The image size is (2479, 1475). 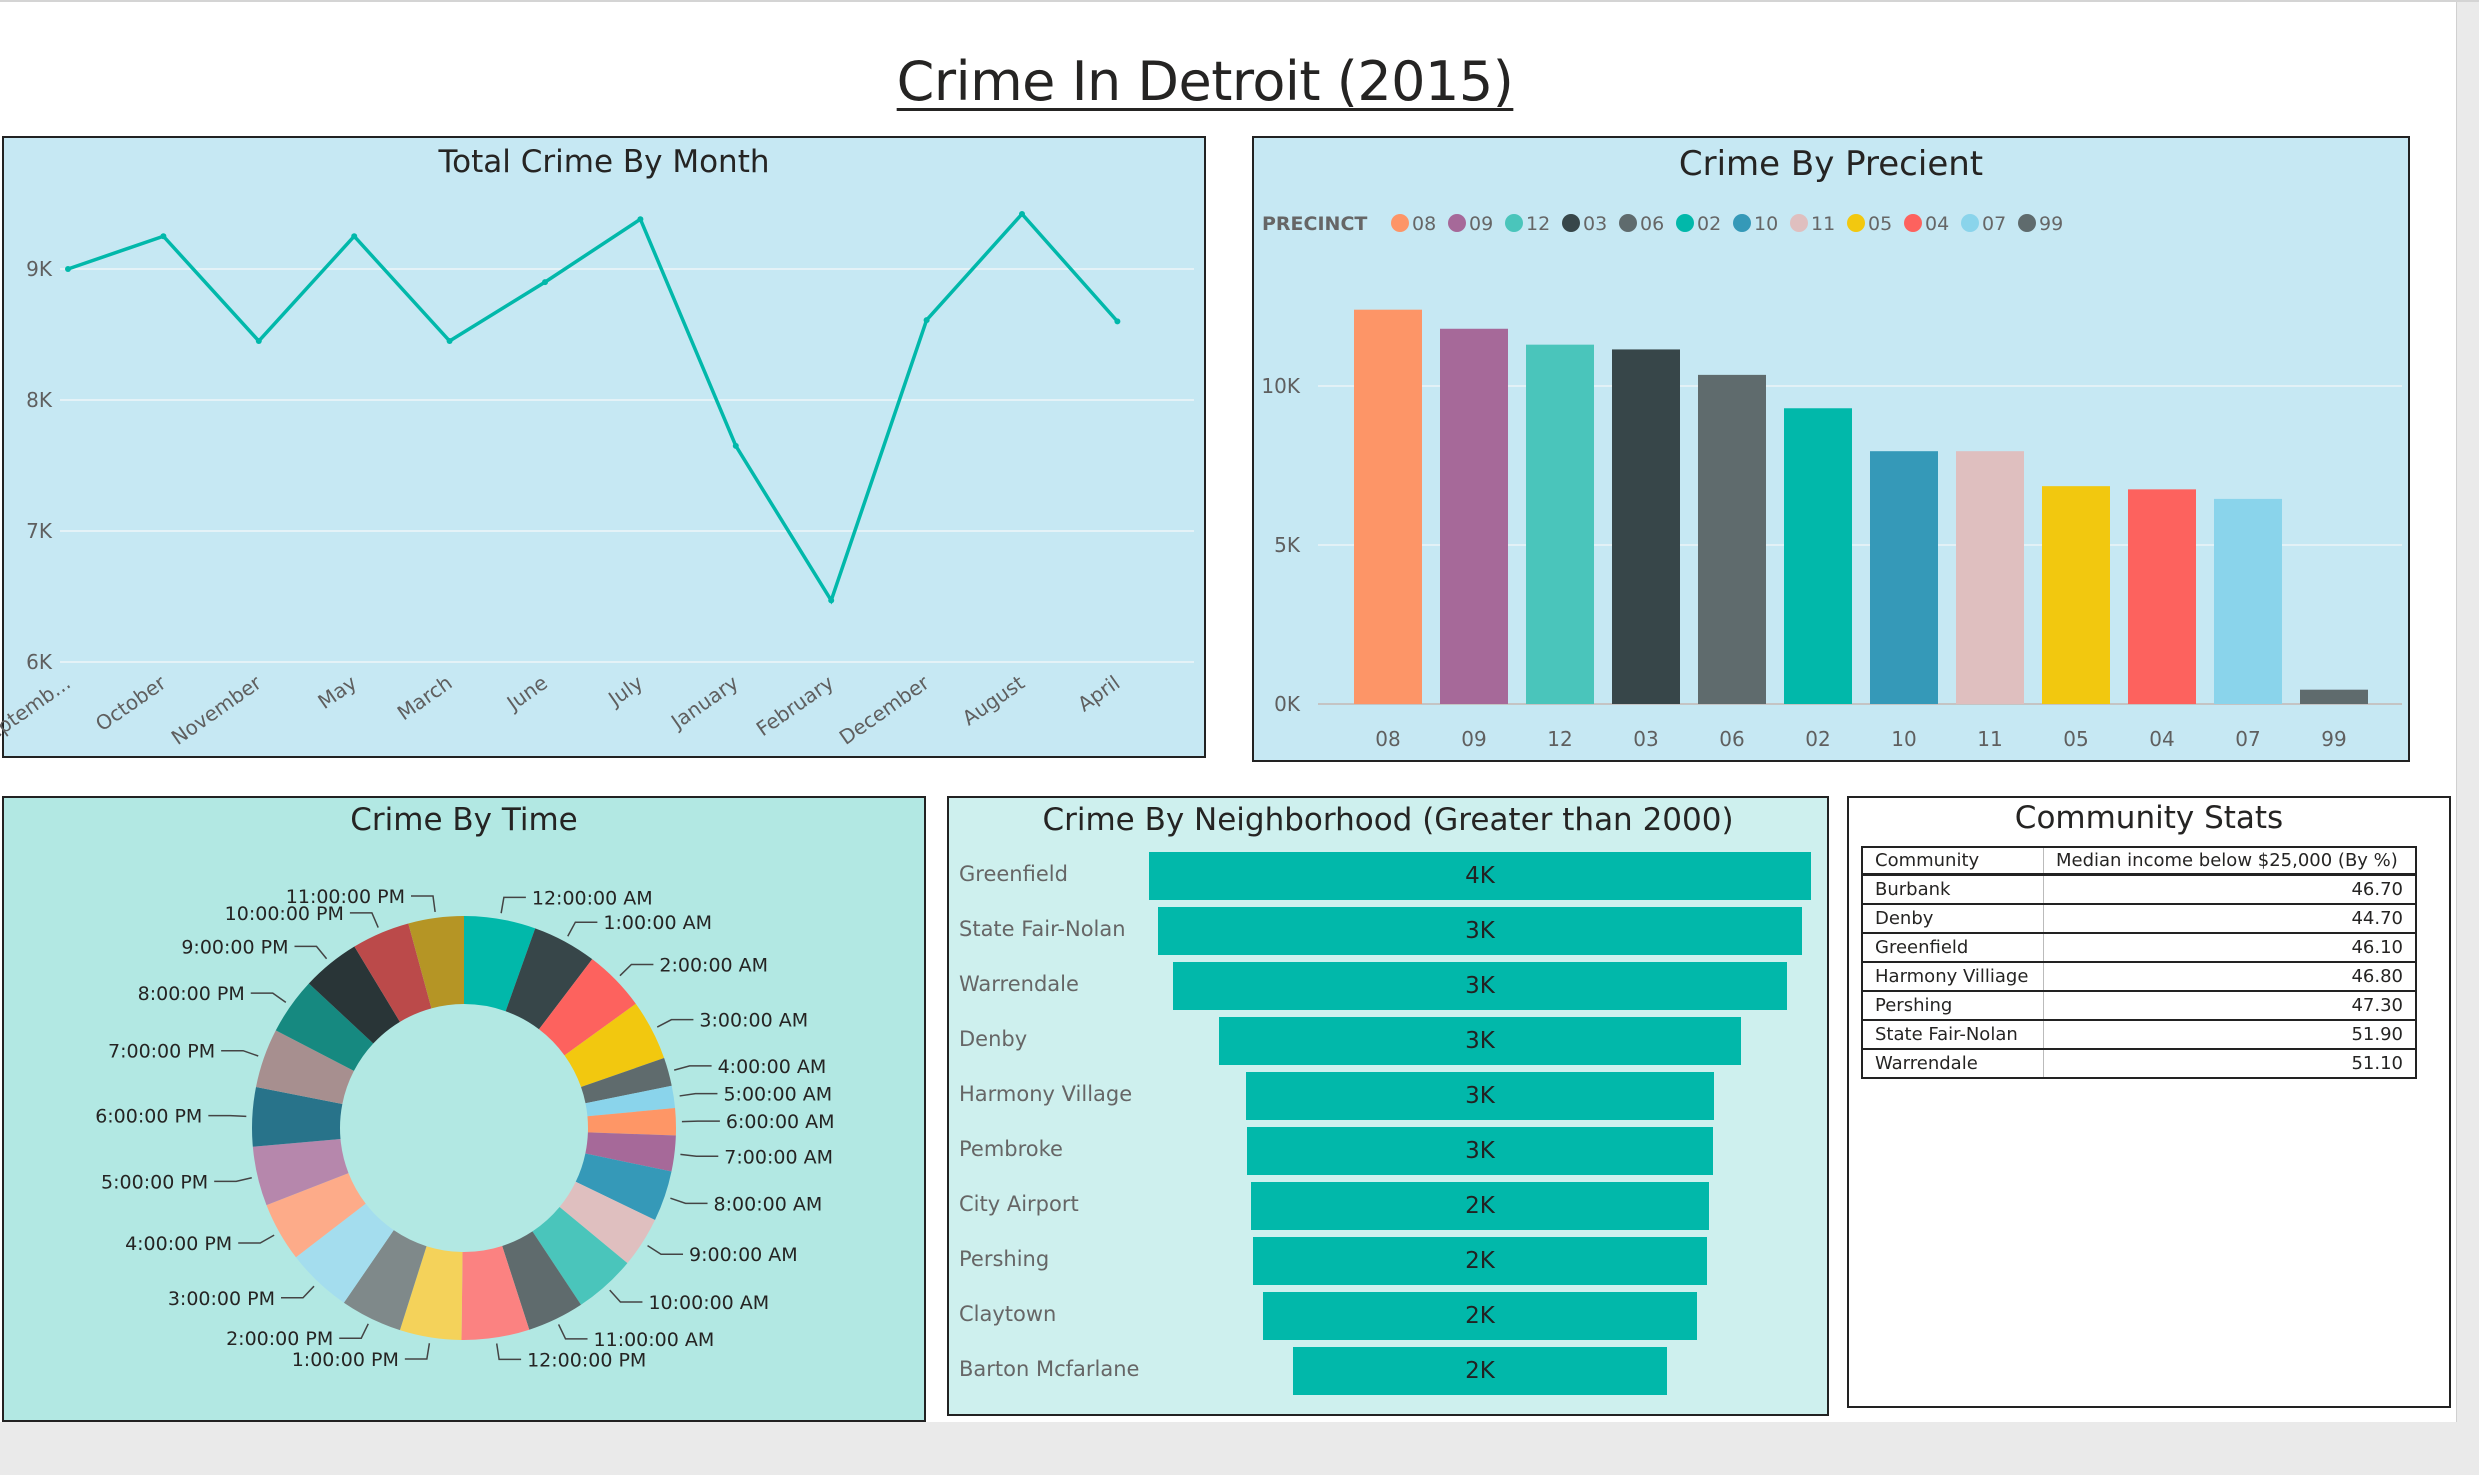 I want to click on time-slice-label: 6:00:00 AM, so click(x=780, y=1122).